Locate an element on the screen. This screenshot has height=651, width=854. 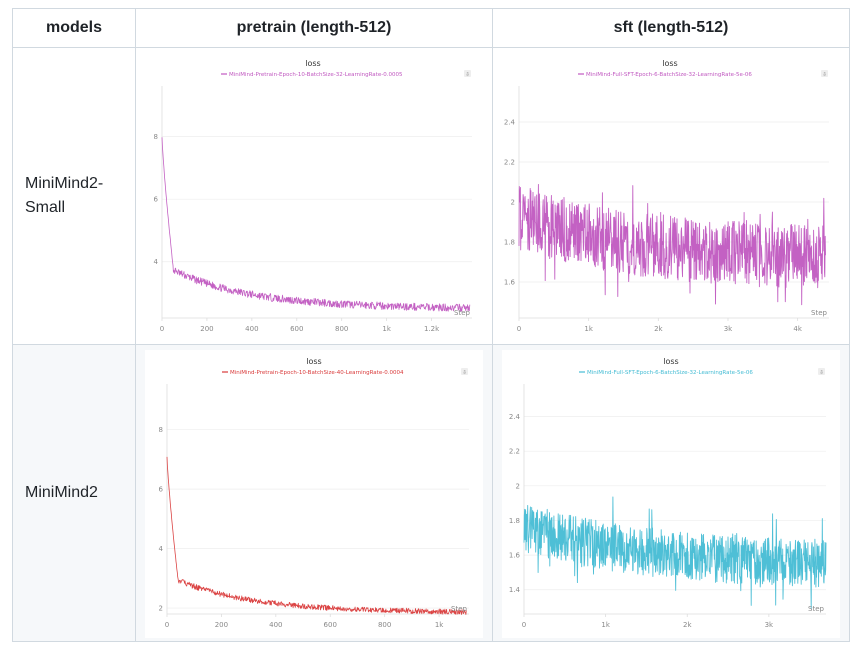
y-tick-label: 1.4 is located at coordinates (515, 590).